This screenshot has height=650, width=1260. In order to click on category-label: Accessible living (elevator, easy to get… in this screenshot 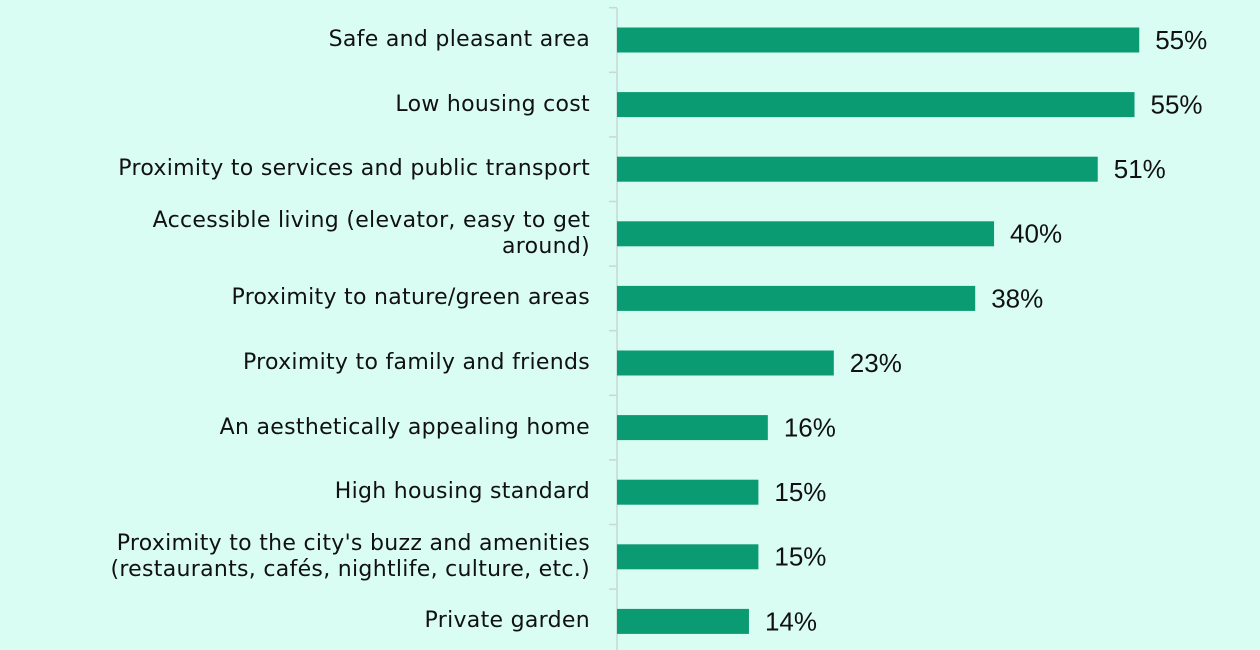, I will do `click(371, 233)`.